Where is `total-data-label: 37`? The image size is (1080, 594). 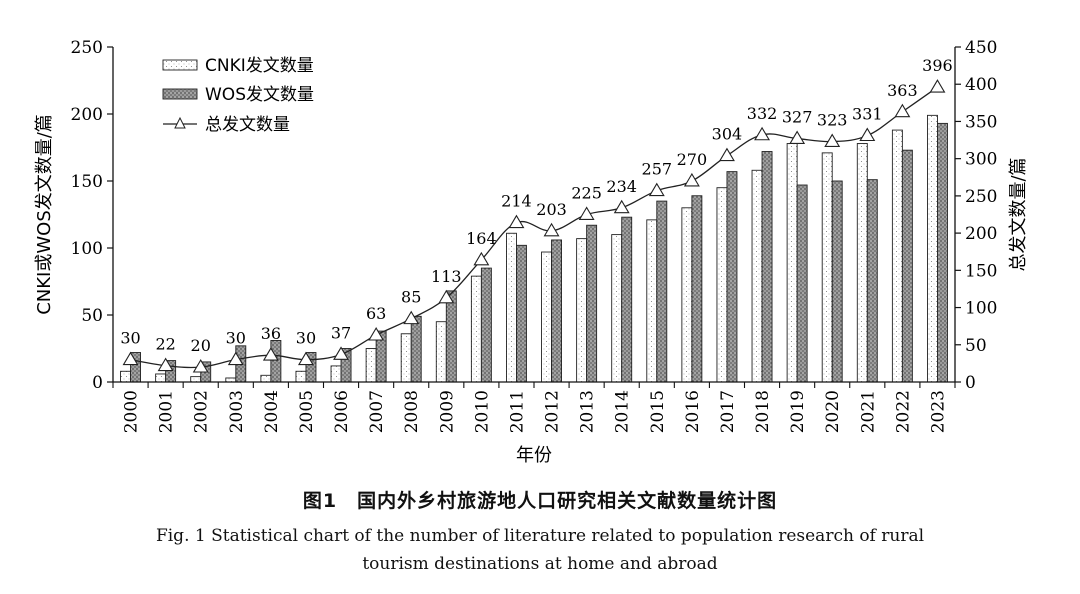 total-data-label: 37 is located at coordinates (341, 332).